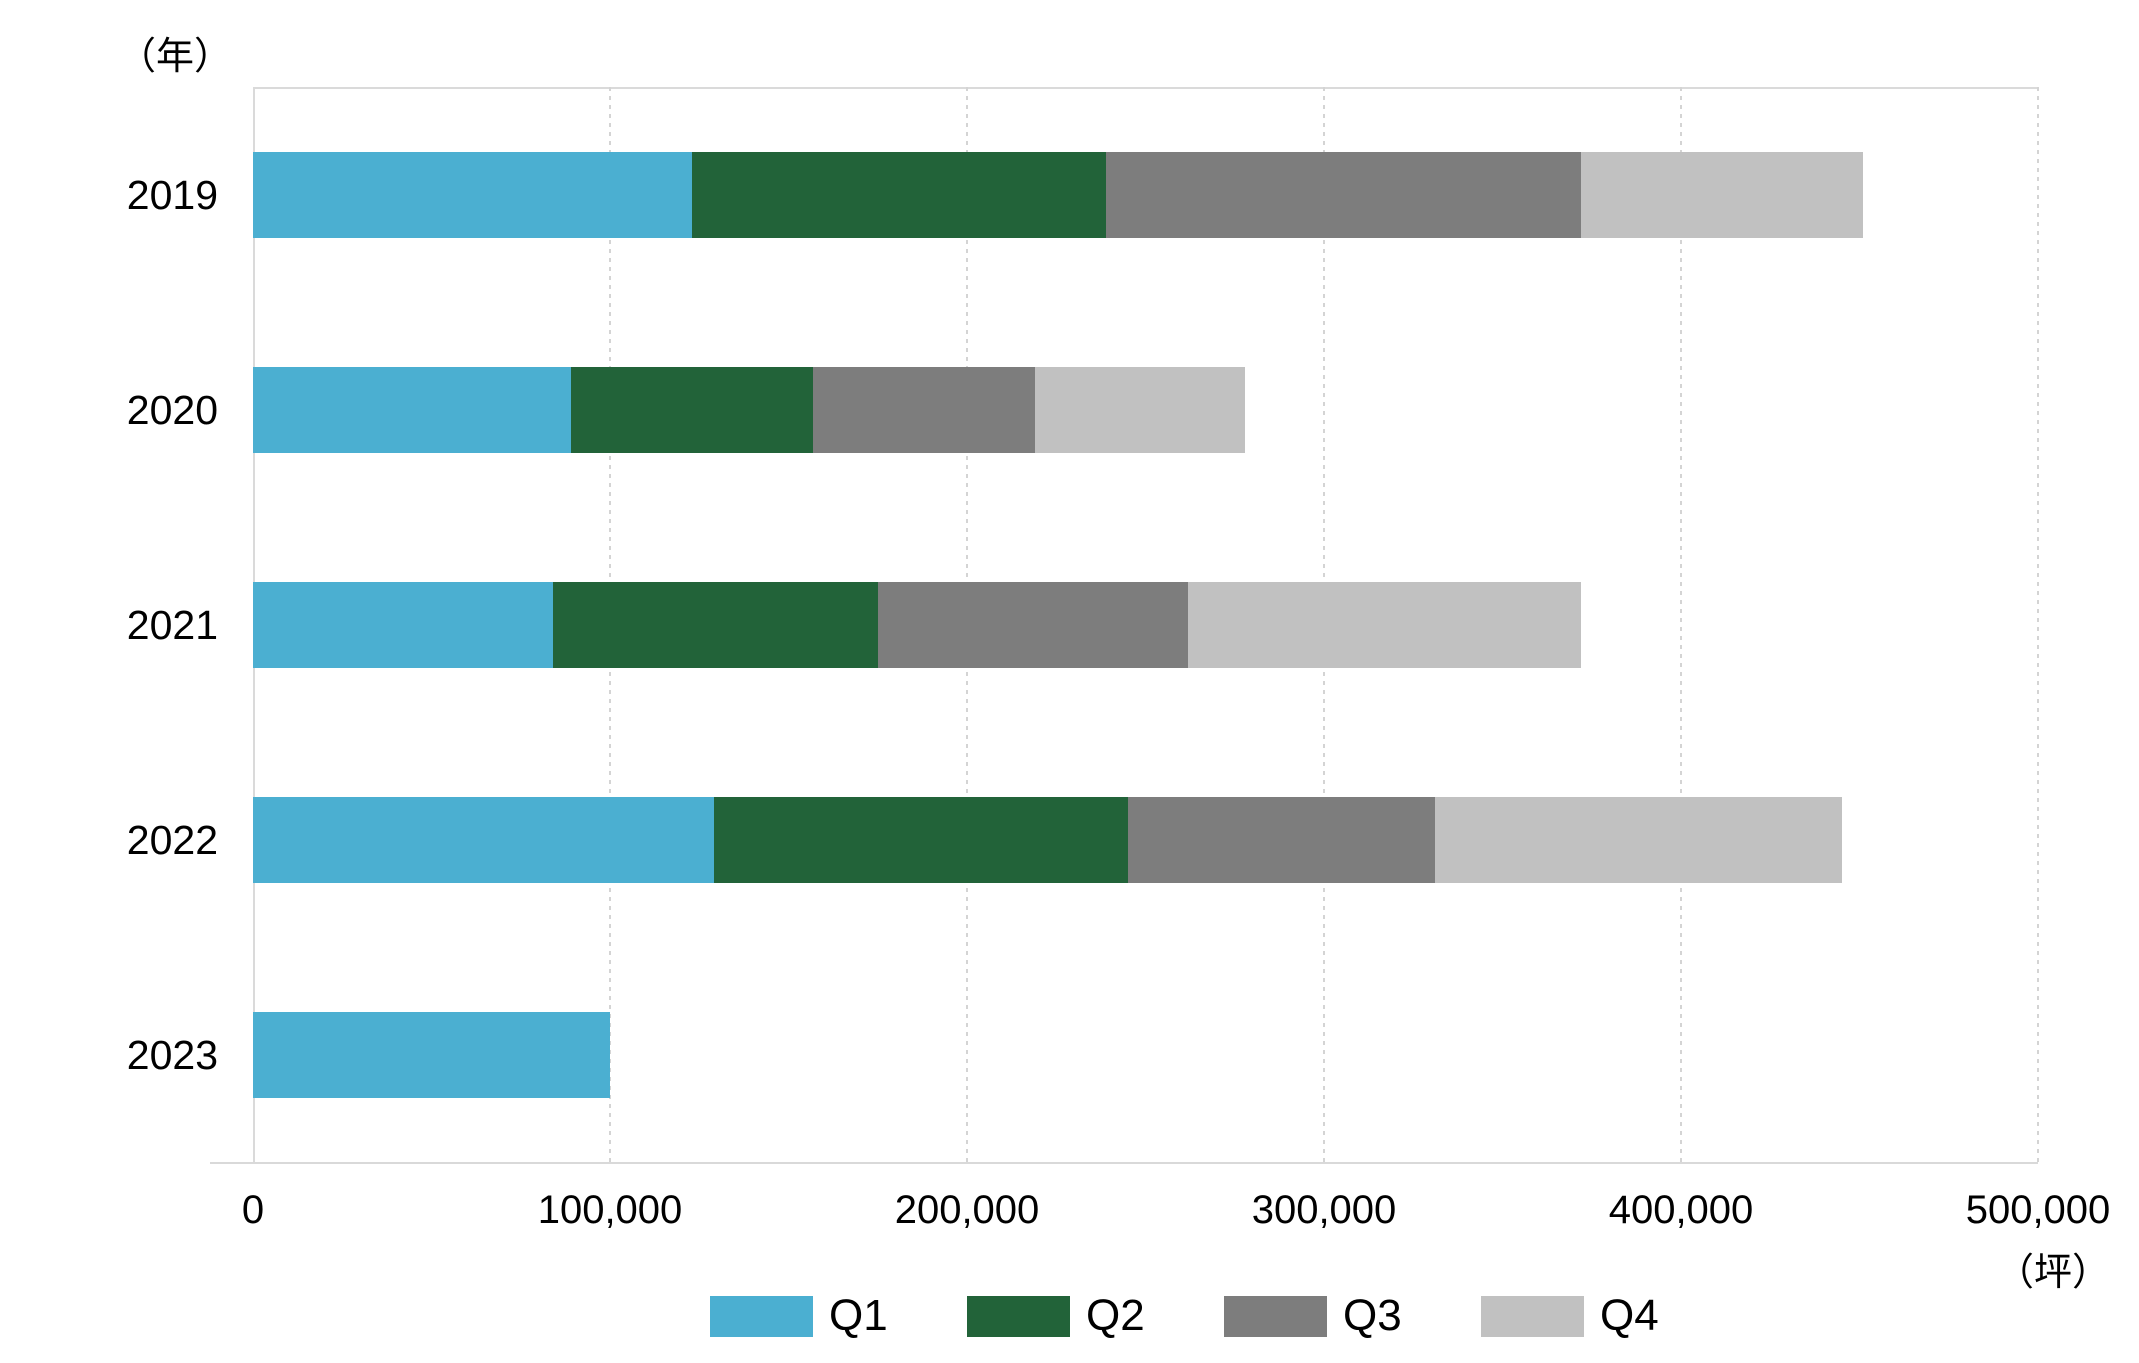  I want to click on legend-label-q4: Q4, so click(1629, 1315).